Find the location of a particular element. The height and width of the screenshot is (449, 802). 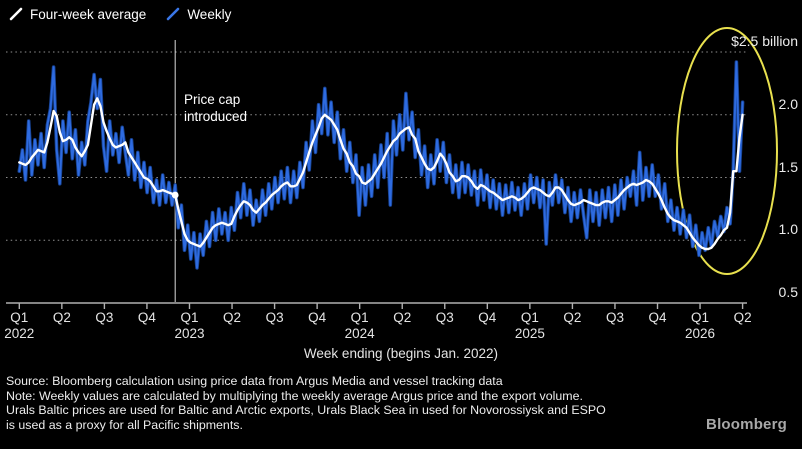

y-axis-label: 0.5 is located at coordinates (788, 292).